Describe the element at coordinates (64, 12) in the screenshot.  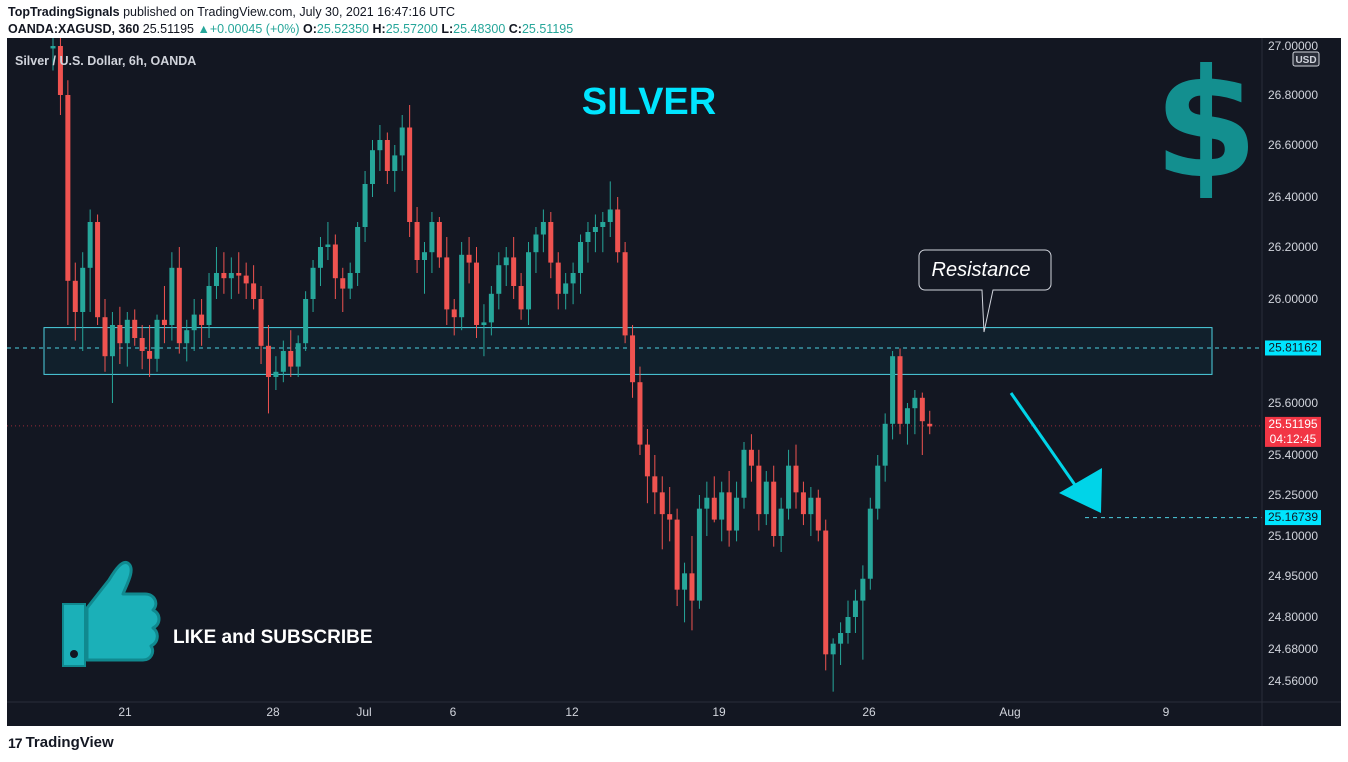
I see `publisher-name: TopTradingSignals` at that location.